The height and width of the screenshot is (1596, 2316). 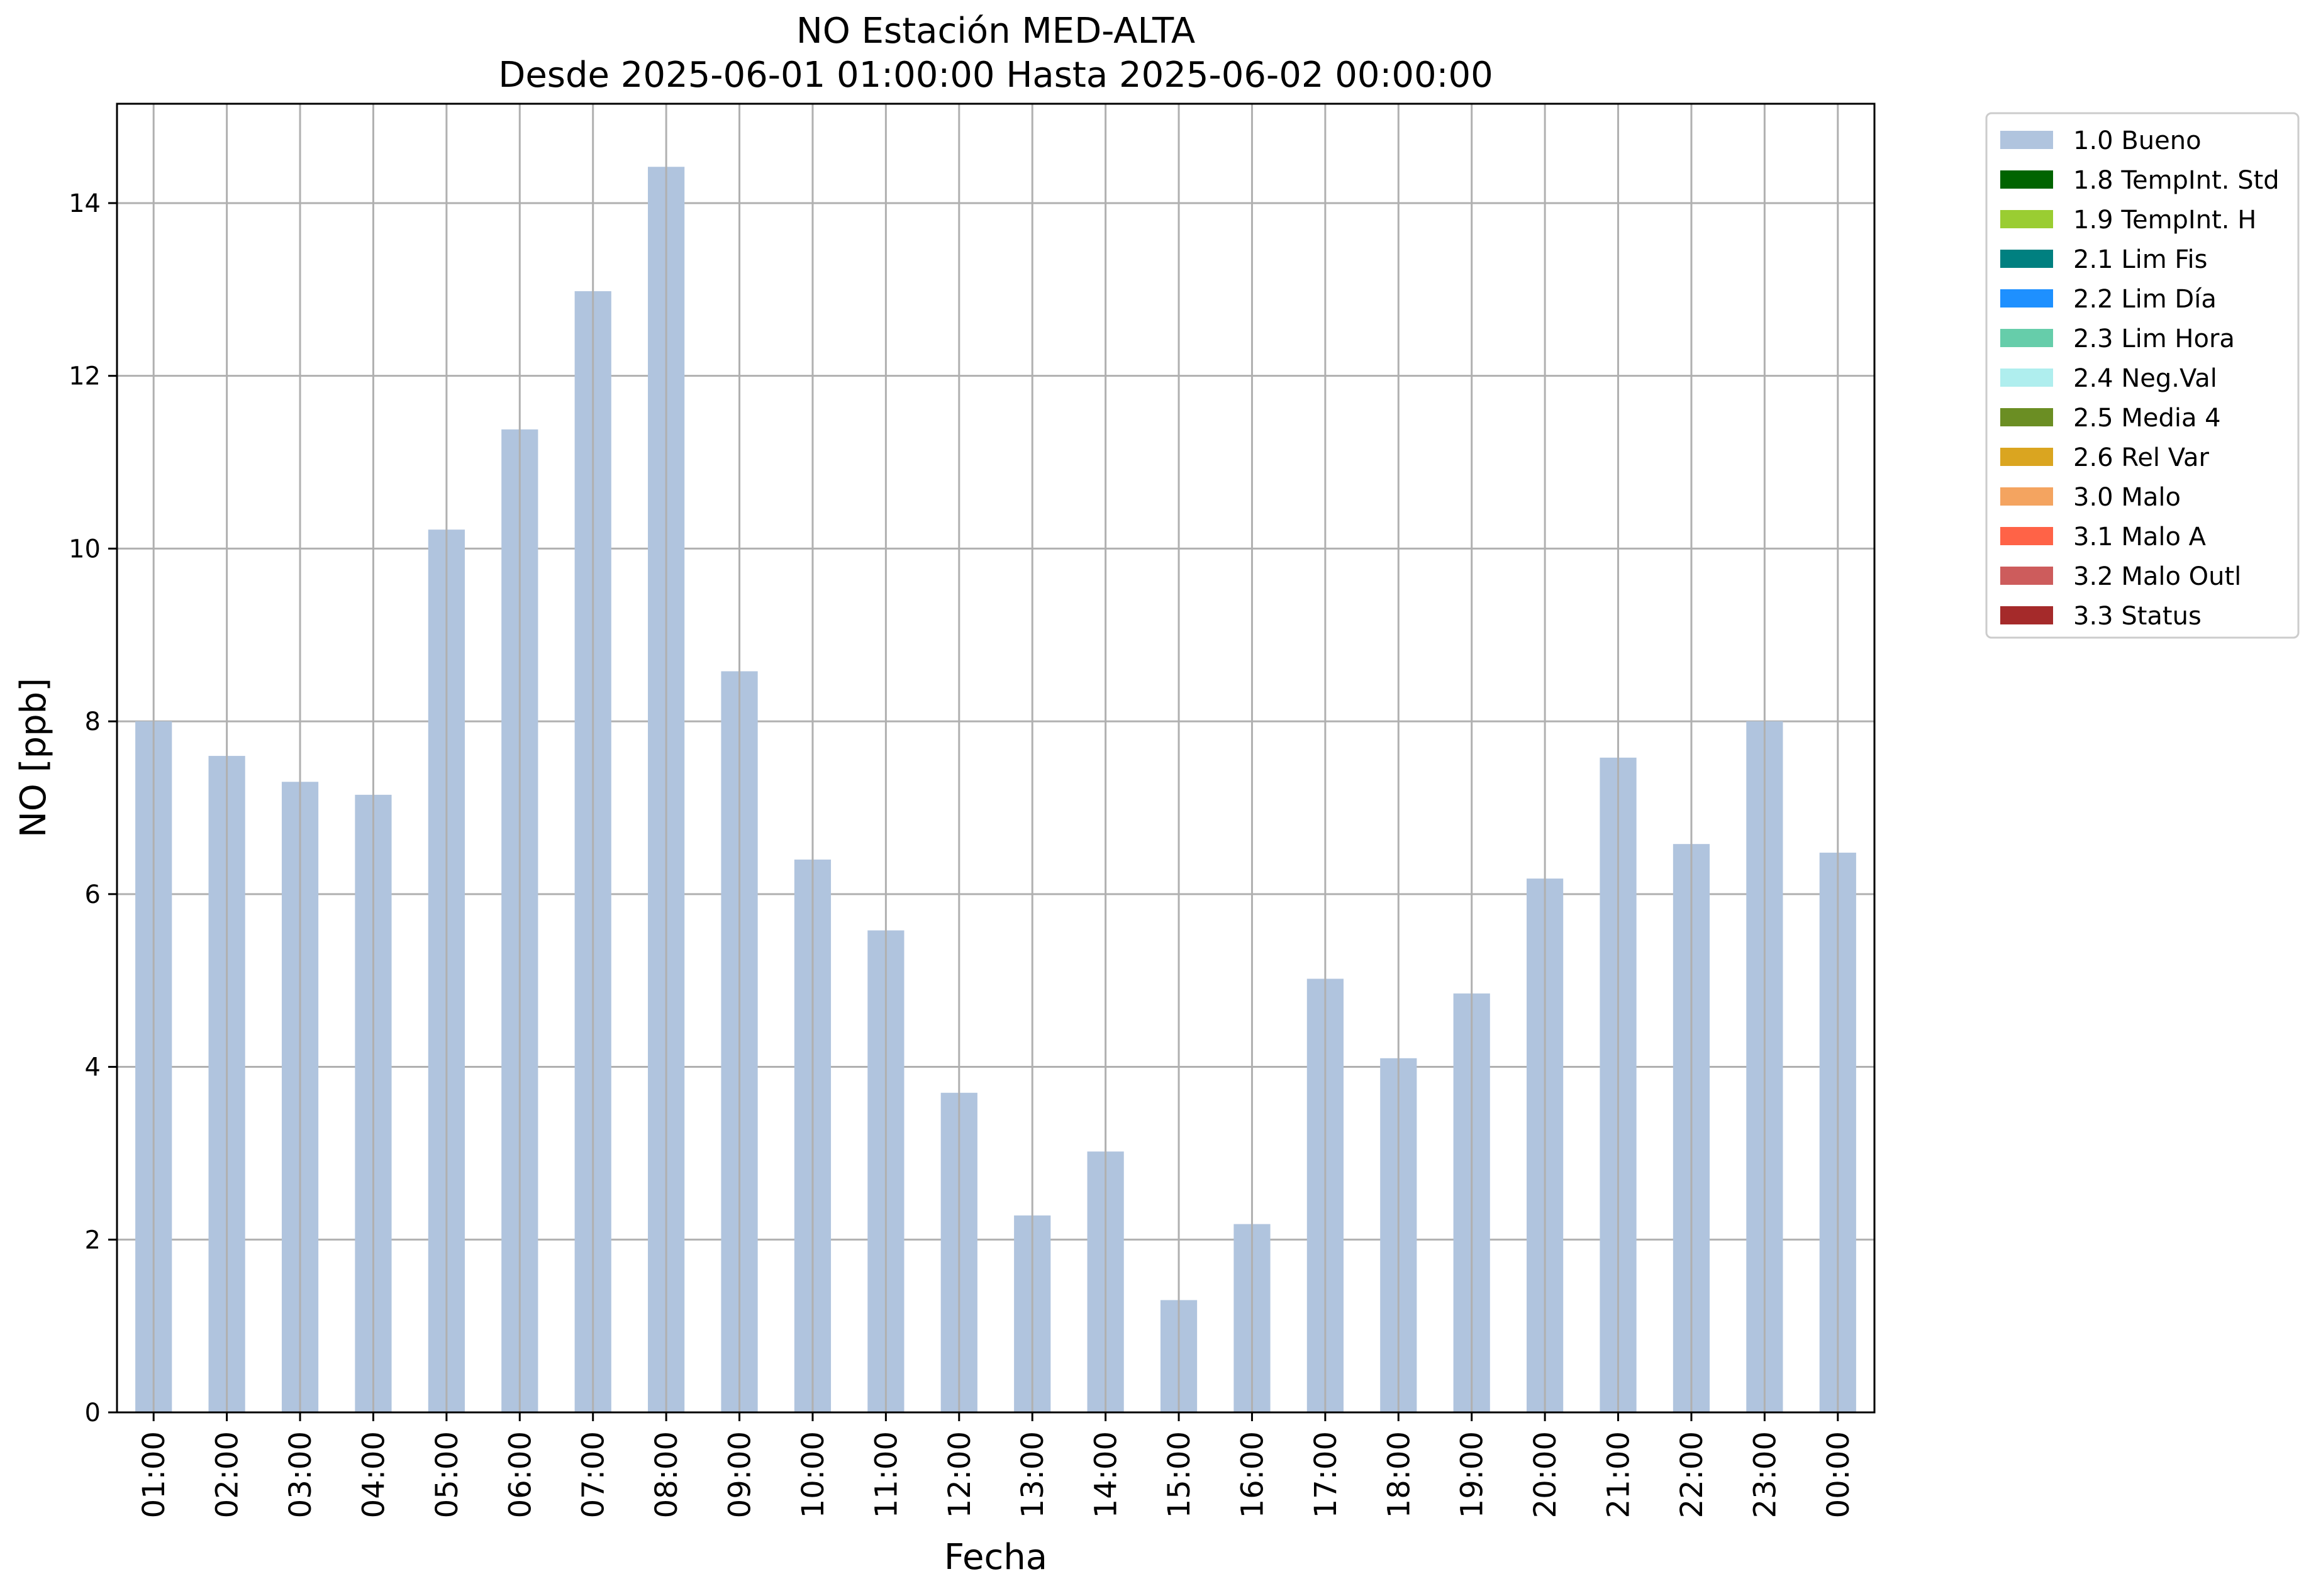 What do you see at coordinates (93, 894) in the screenshot?
I see `y-tick-label: 6` at bounding box center [93, 894].